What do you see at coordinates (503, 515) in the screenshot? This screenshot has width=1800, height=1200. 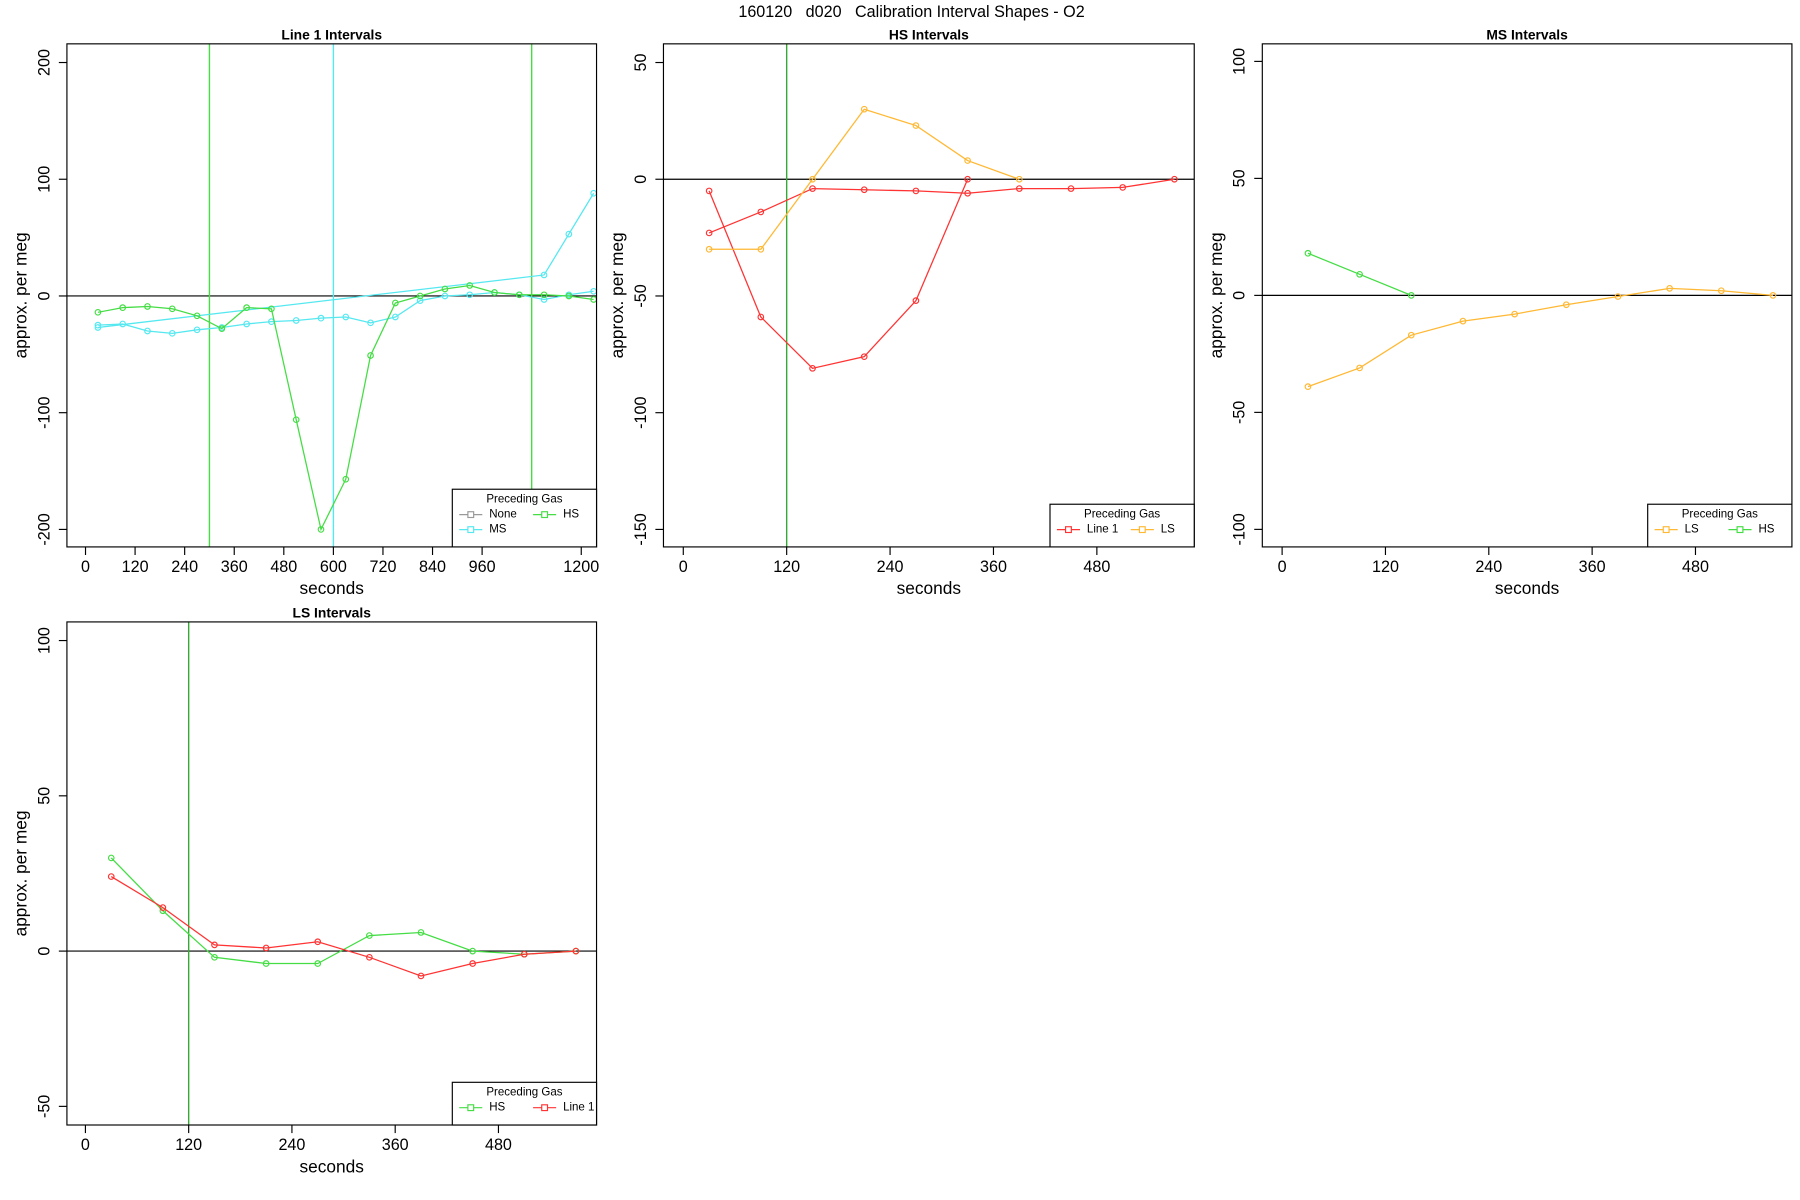 I see `legend-label: None` at bounding box center [503, 515].